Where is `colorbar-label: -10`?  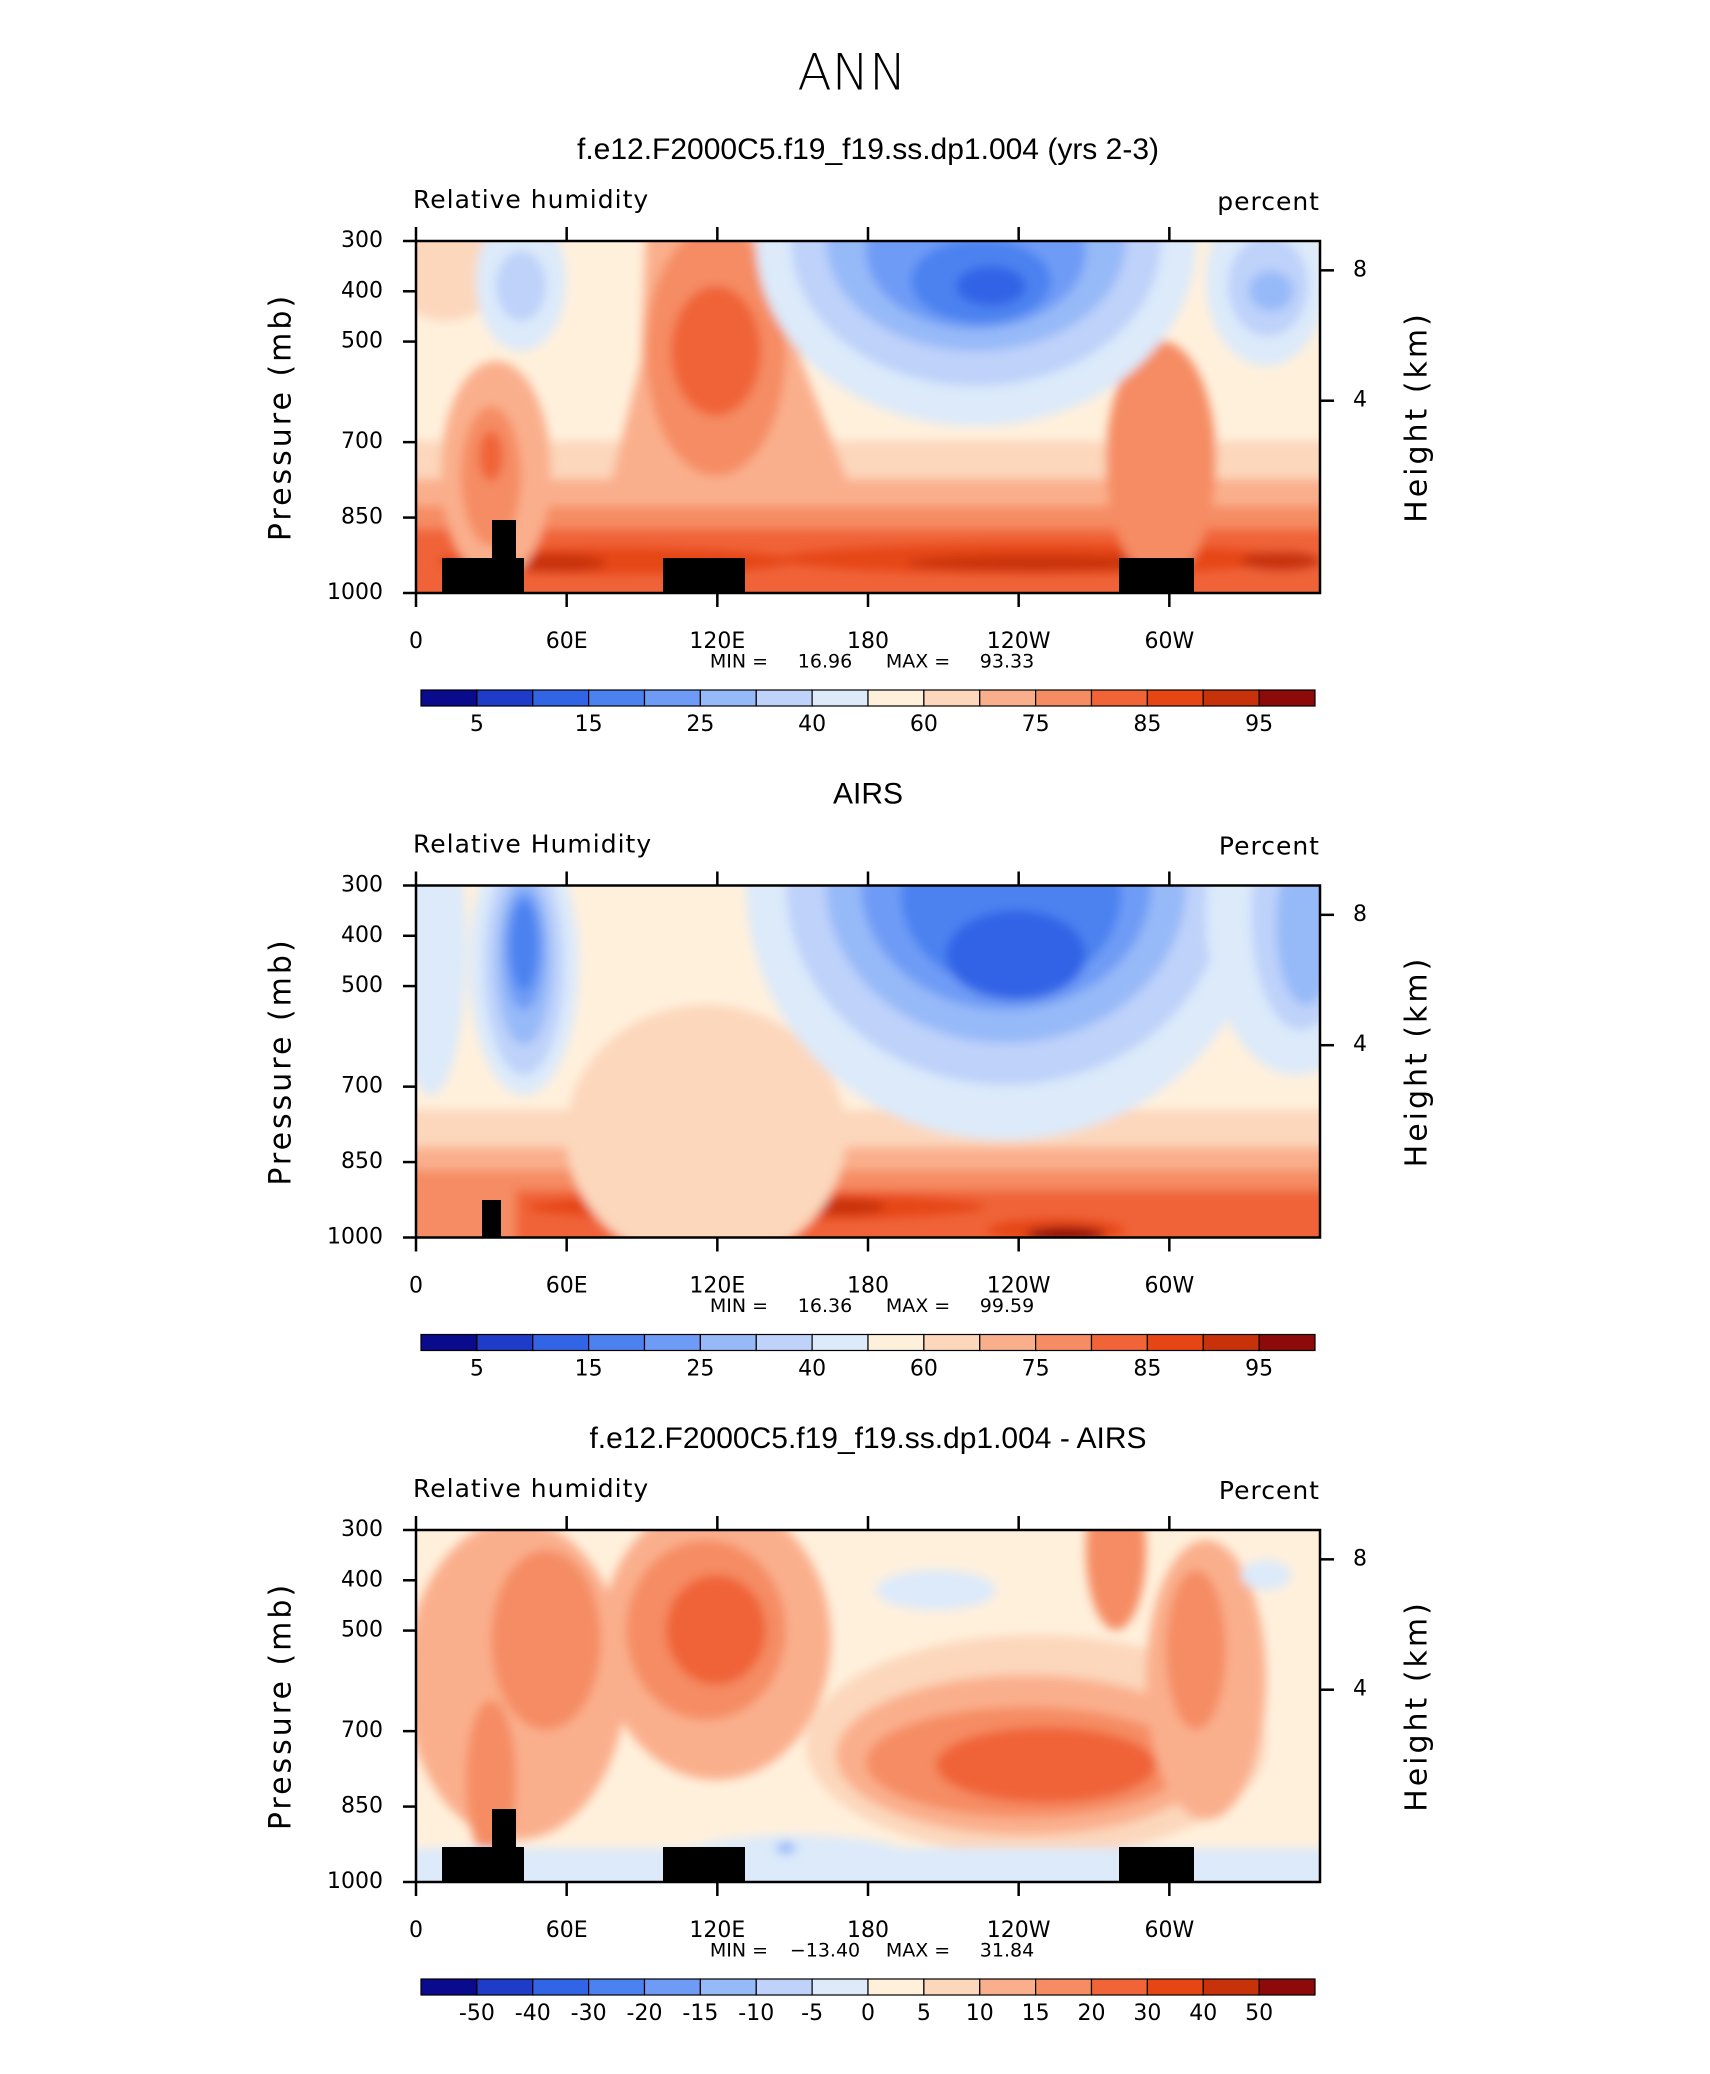 colorbar-label: -10 is located at coordinates (756, 2013).